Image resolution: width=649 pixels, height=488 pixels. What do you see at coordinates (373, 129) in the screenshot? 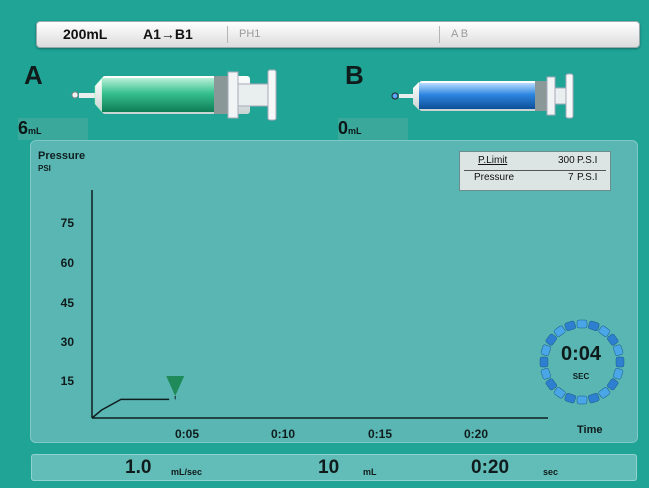
I see `syringe-b-volume: 0mL` at bounding box center [373, 129].